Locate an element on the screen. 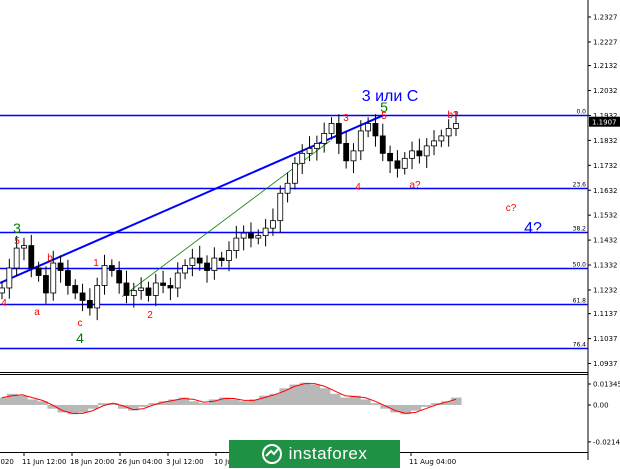 This screenshot has width=620, height=469. watermark-text: instaforex is located at coordinates (328, 453).